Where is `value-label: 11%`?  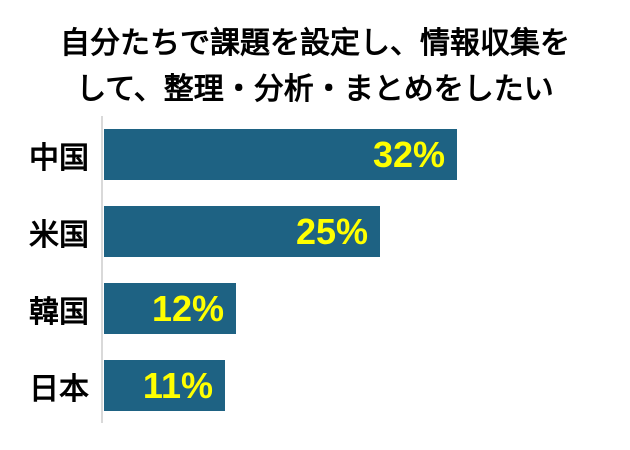
value-label: 11% is located at coordinates (177, 385).